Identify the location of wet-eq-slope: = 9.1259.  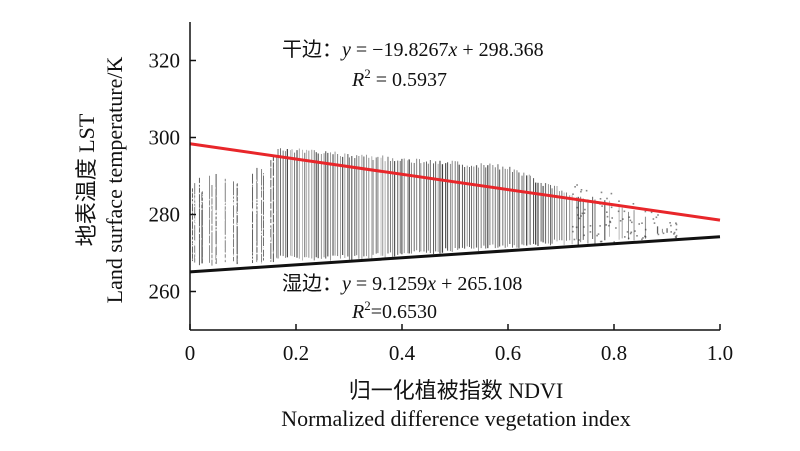
(389, 284).